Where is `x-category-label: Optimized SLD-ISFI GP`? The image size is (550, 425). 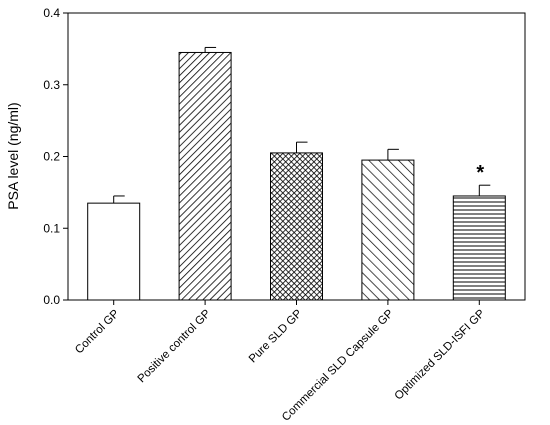 x-category-label: Optimized SLD-ISFI GP is located at coordinates (440, 354).